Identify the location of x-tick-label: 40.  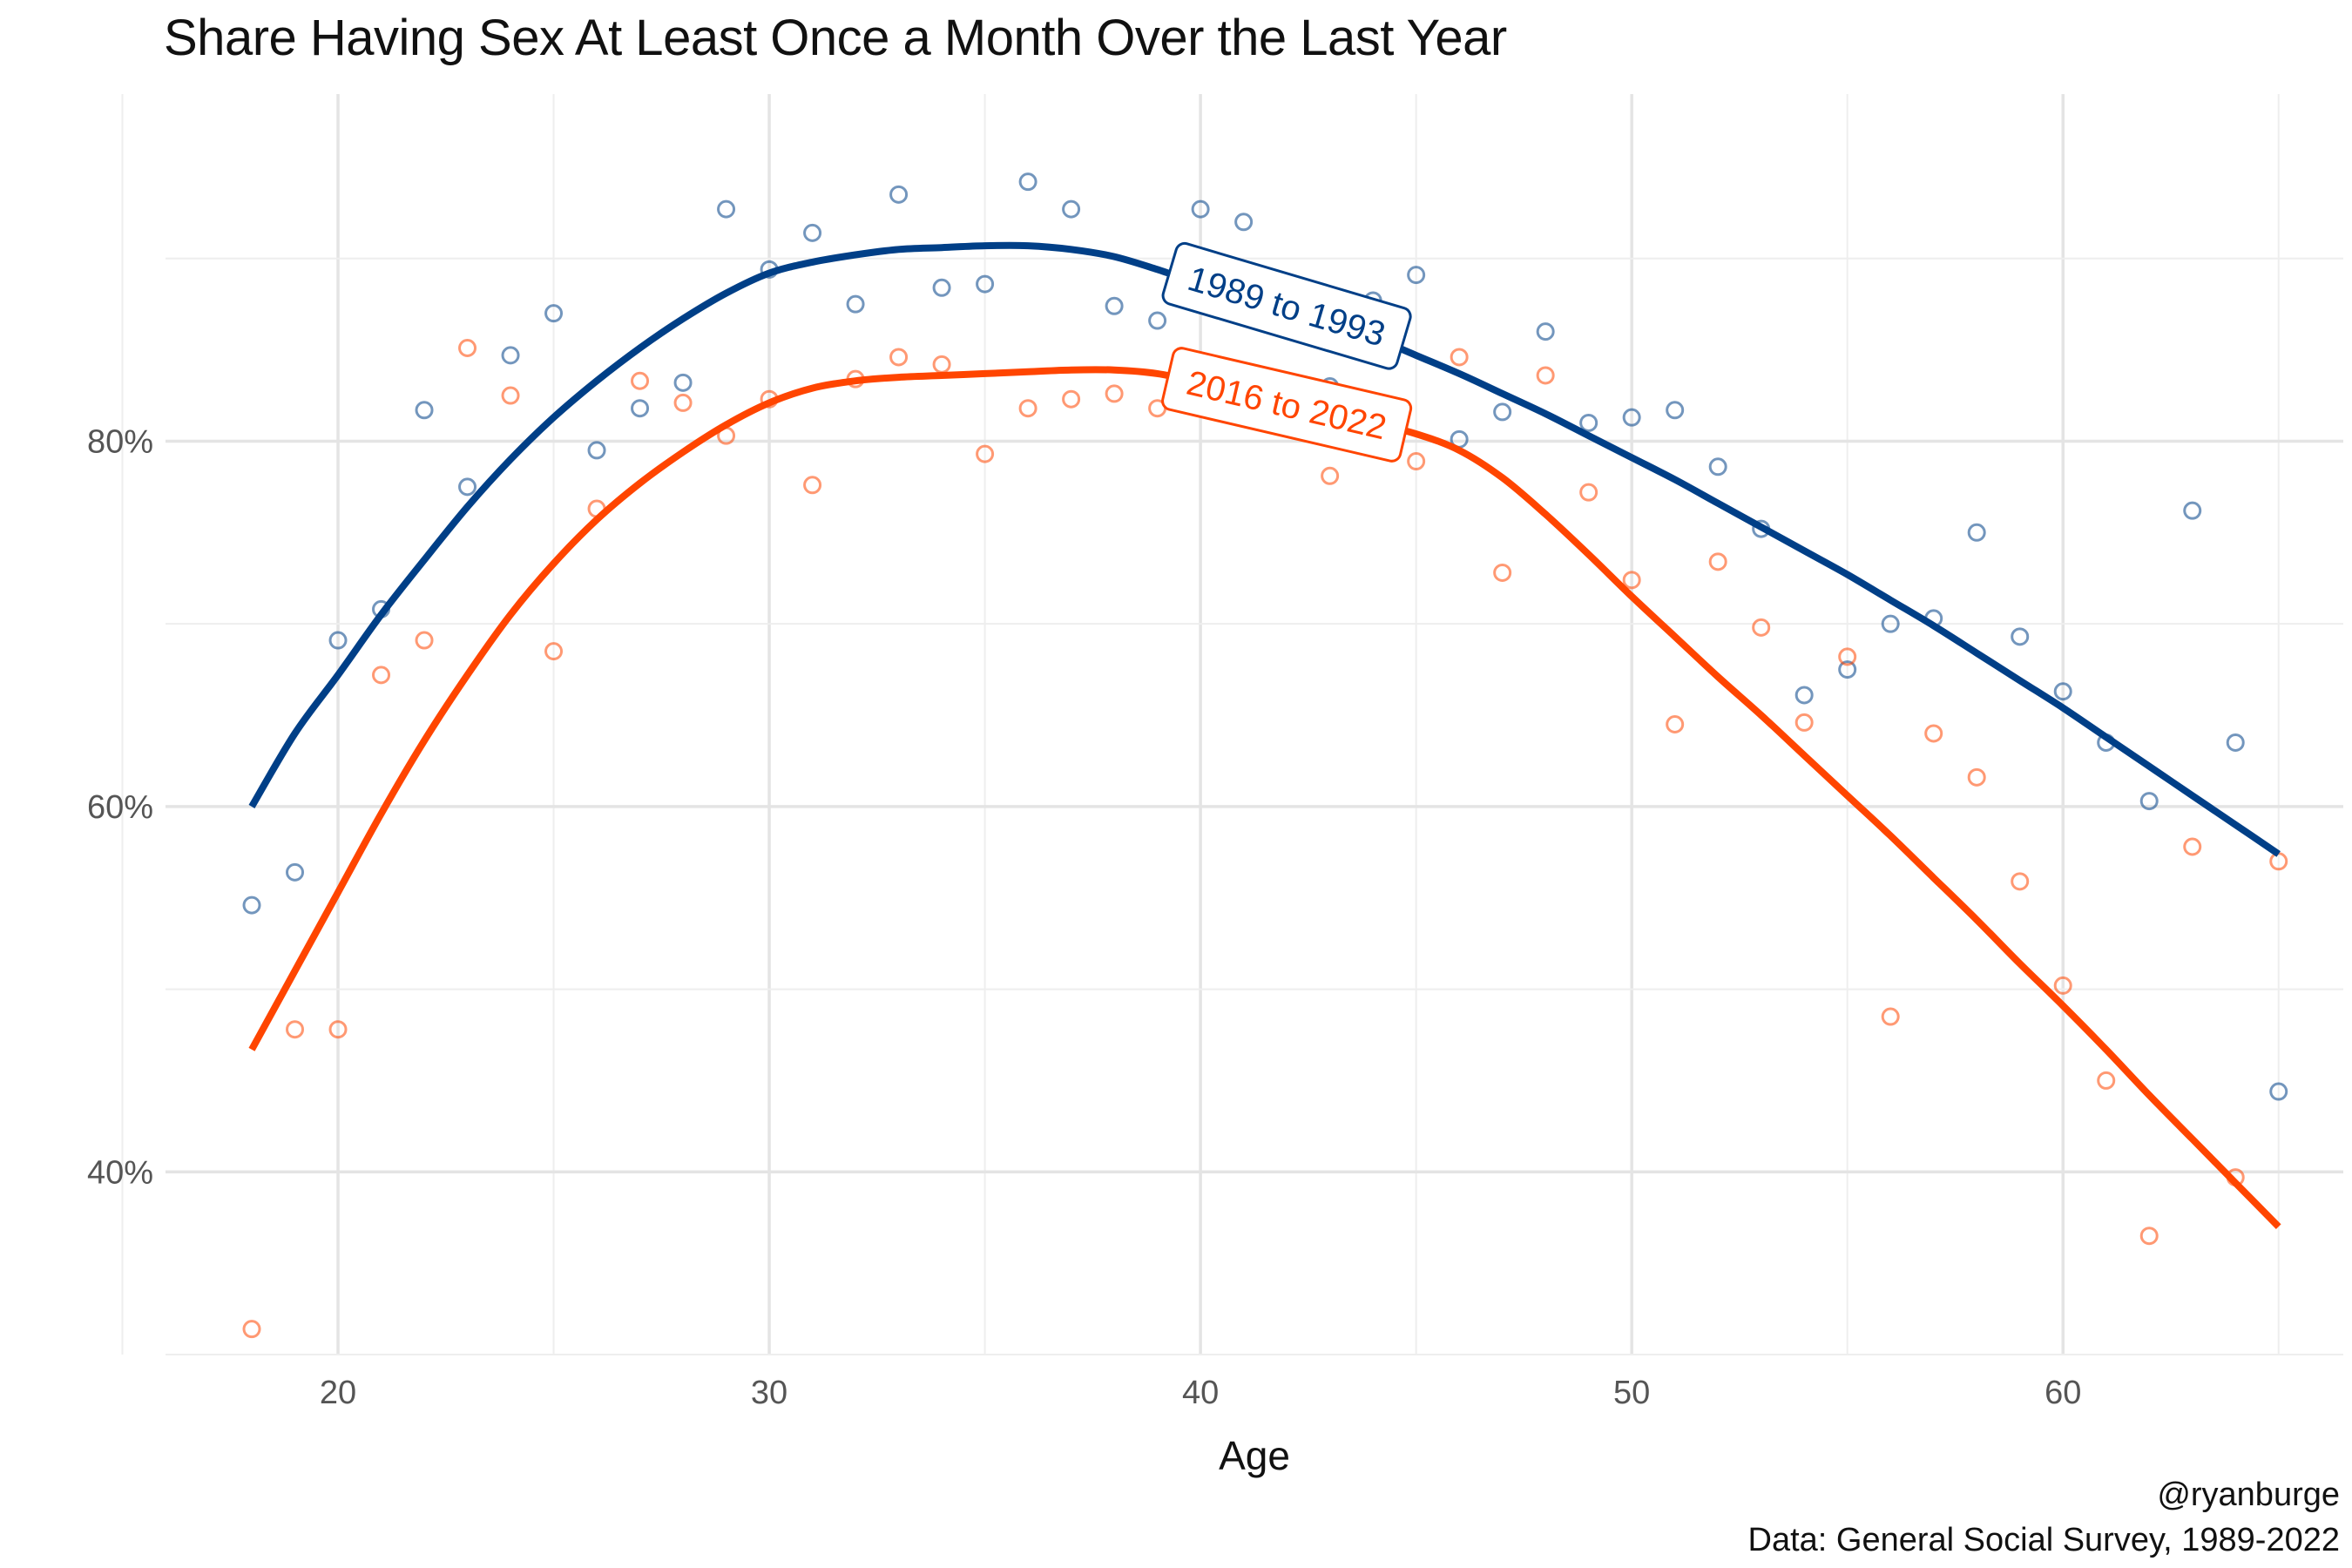
(1201, 1393).